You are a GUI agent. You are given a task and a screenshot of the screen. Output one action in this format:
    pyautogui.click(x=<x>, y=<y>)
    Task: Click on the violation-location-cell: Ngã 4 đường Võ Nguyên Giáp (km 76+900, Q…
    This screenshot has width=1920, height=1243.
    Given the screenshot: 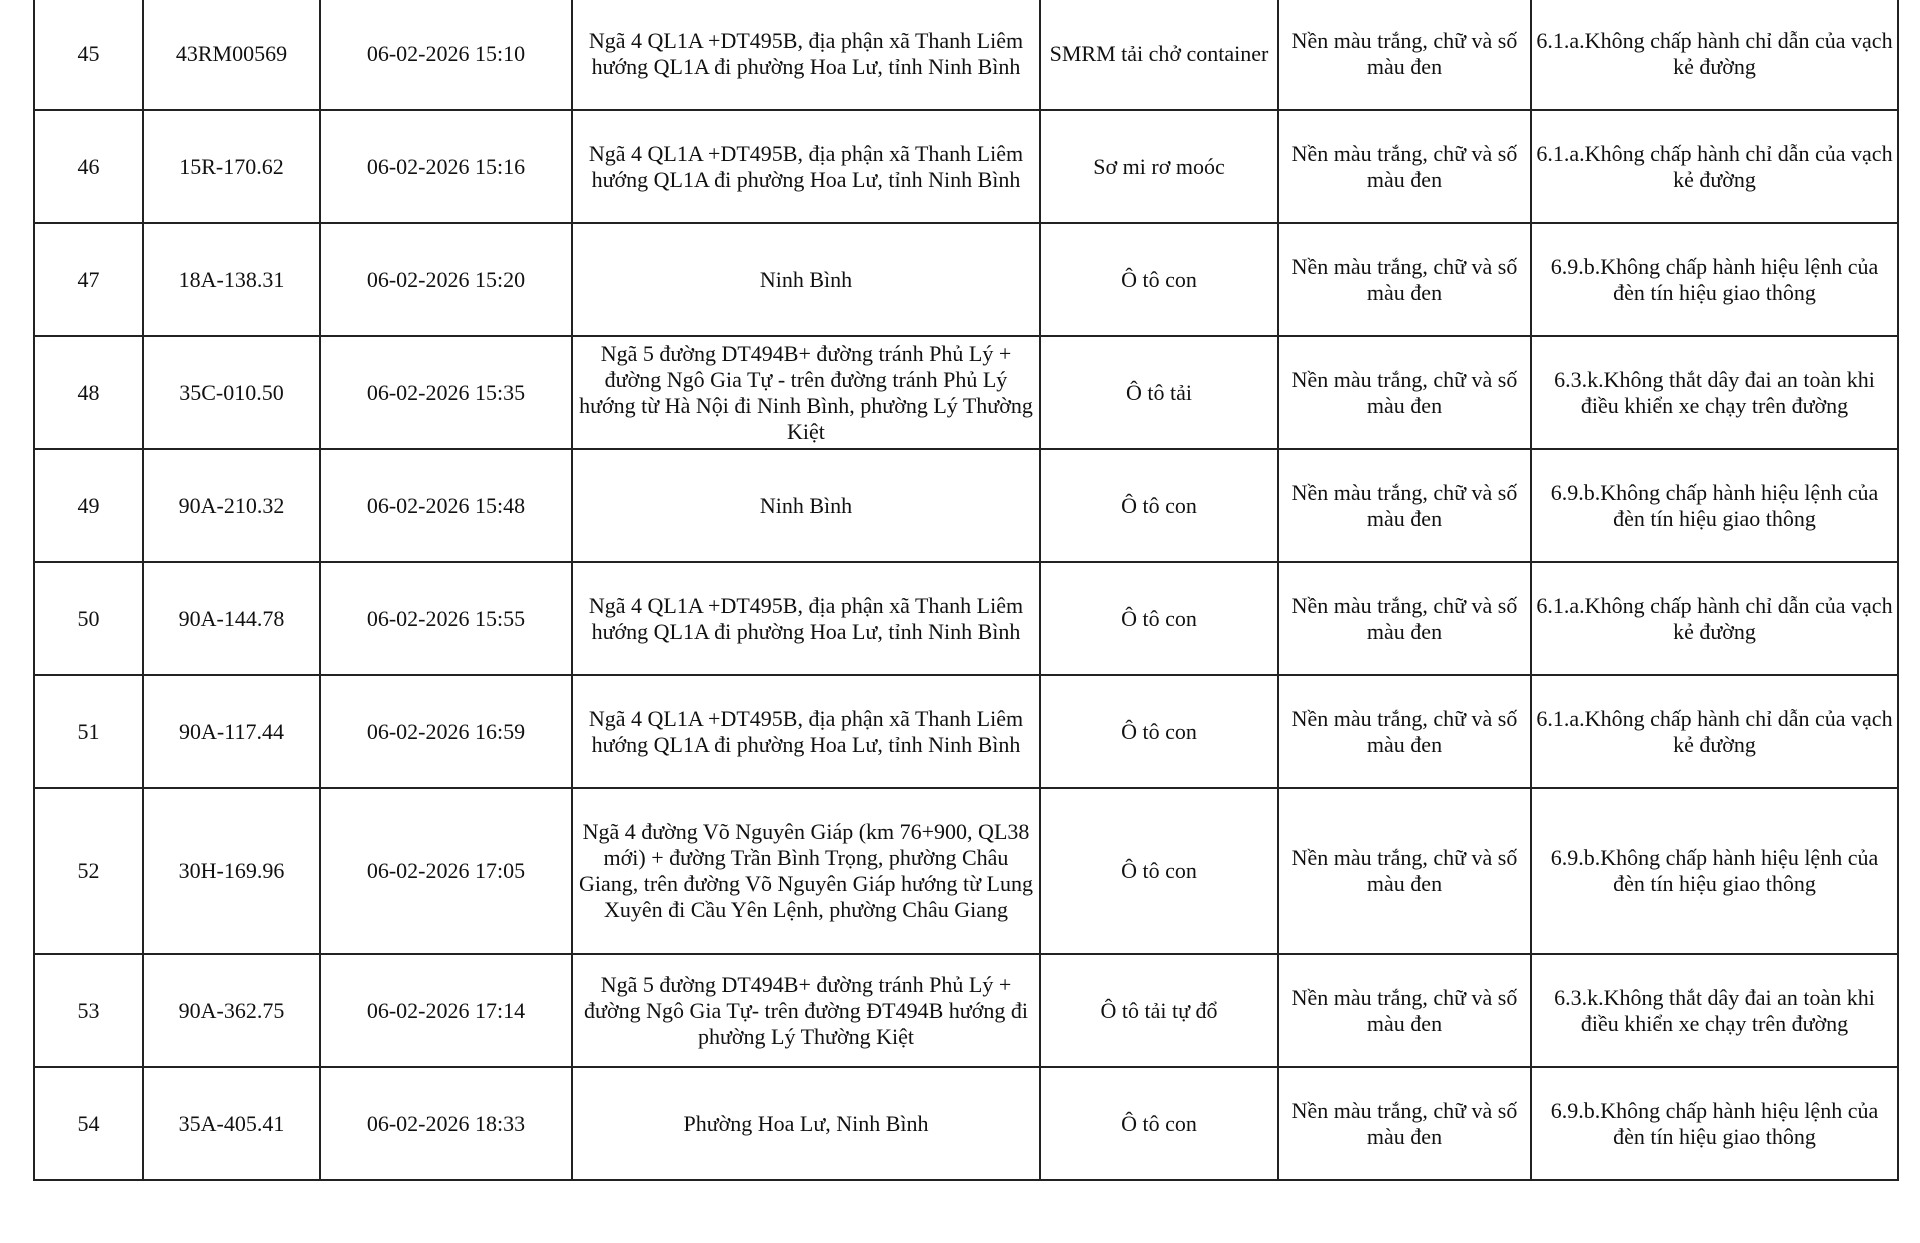 What is the action you would take?
    pyautogui.click(x=806, y=871)
    